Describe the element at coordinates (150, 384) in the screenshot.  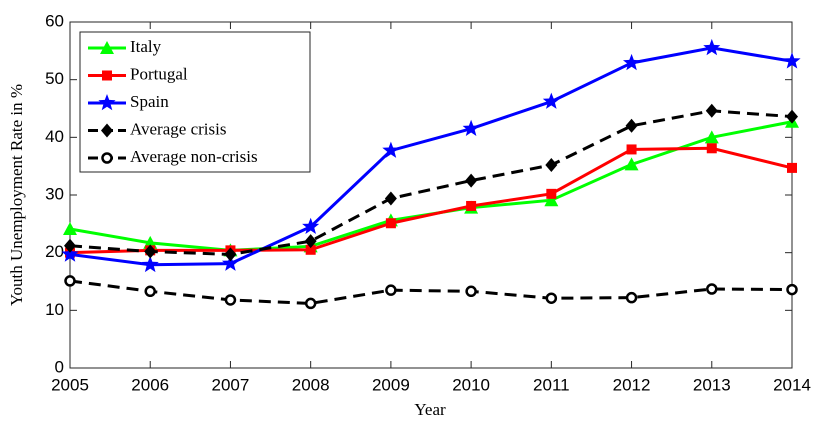
I see `x-tick-label: 2006` at that location.